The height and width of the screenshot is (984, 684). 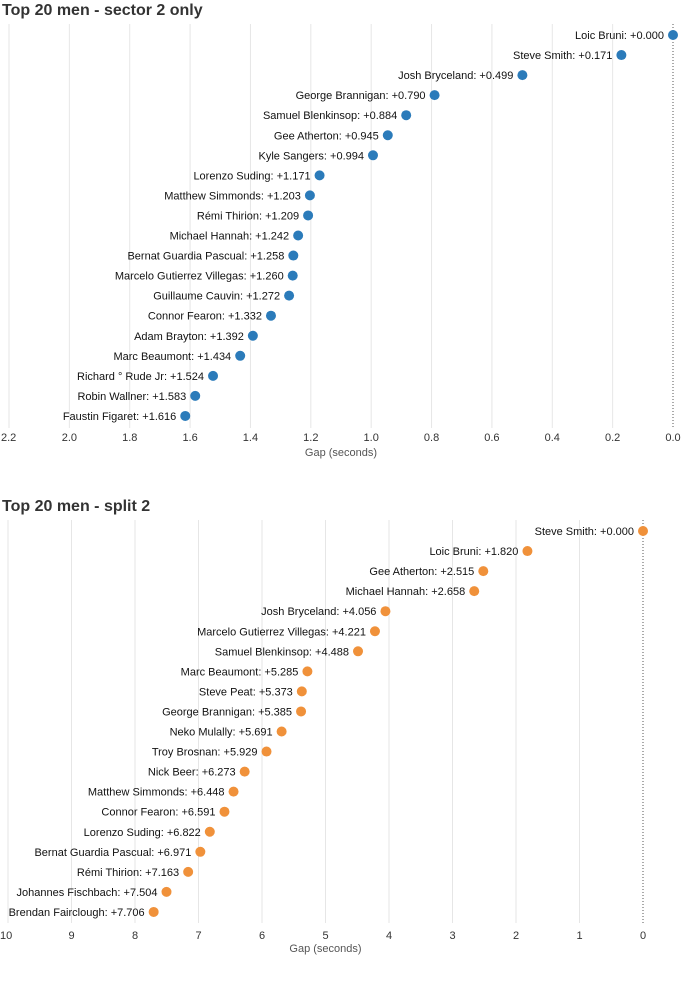 I want to click on data-label: Marc Beaumont: +1.434, so click(x=172, y=357).